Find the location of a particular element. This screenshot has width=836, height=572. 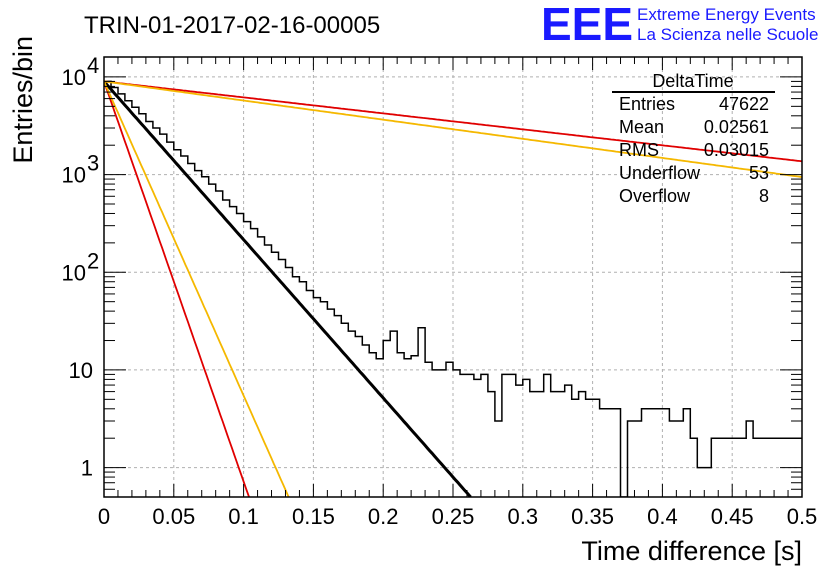

x-tick-label: 0.4 is located at coordinates (662, 516).